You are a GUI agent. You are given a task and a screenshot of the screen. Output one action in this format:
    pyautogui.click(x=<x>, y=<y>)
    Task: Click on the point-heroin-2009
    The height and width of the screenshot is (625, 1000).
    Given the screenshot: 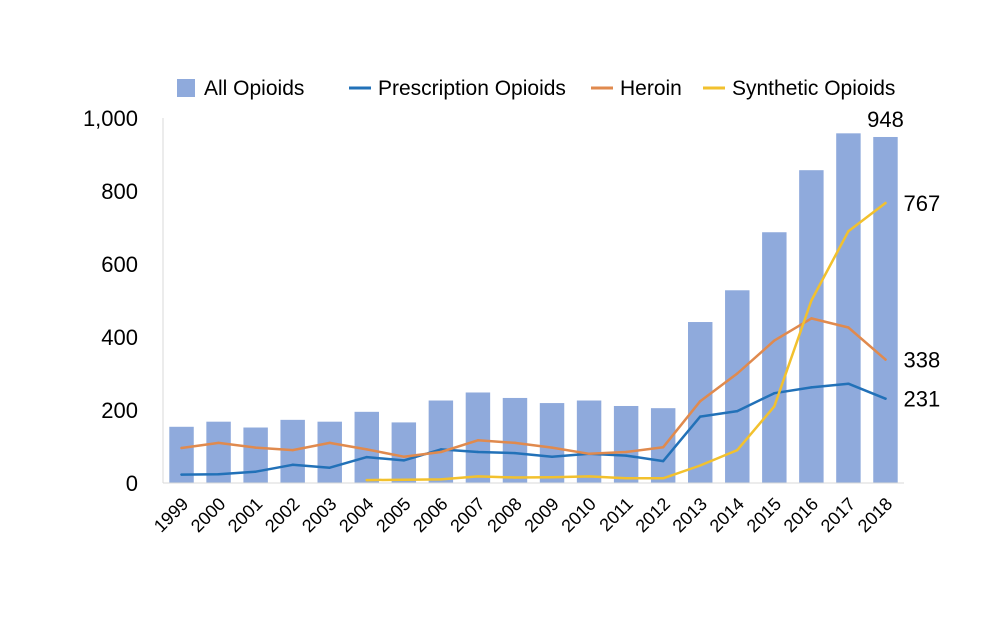 What is the action you would take?
    pyautogui.click(x=552, y=447)
    